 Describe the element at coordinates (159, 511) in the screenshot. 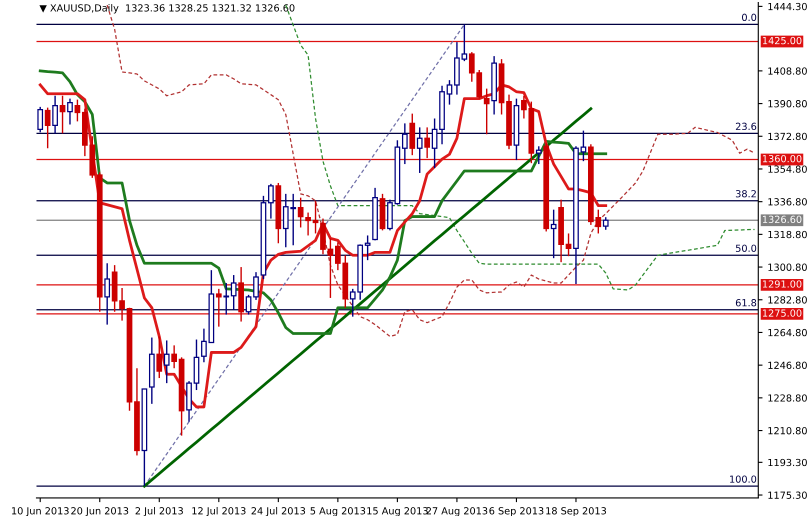

I see `x-tick-label: 2 Jul 2013` at that location.